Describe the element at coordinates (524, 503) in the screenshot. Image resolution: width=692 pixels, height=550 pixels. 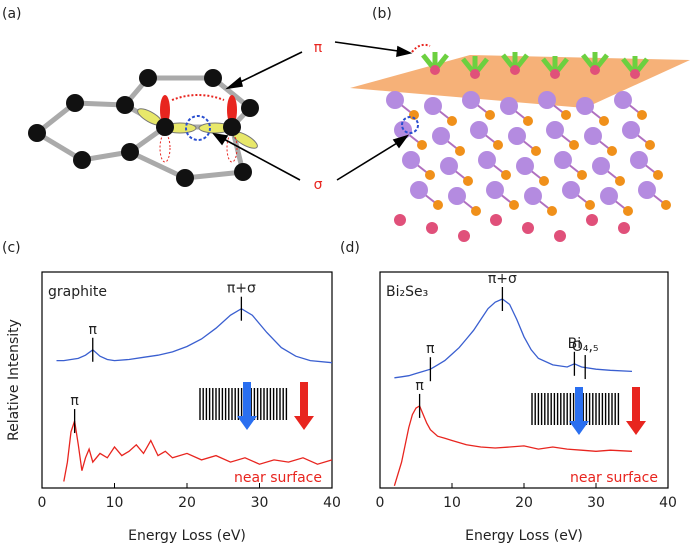
I see `x-tick-label: 20` at that location.